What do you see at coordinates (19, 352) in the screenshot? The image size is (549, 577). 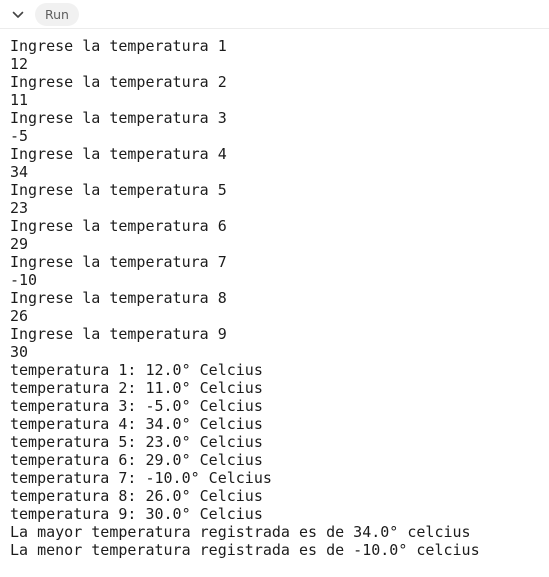 I see `console-line: 30` at bounding box center [19, 352].